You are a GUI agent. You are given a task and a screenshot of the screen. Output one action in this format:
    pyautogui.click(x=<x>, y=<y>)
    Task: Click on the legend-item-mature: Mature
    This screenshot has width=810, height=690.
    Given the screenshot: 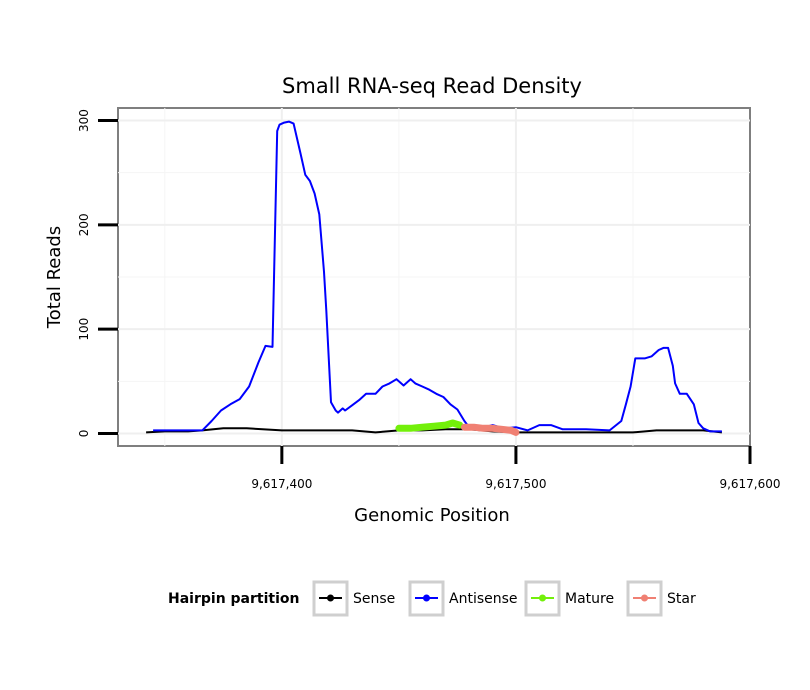 What is the action you would take?
    pyautogui.click(x=569, y=598)
    